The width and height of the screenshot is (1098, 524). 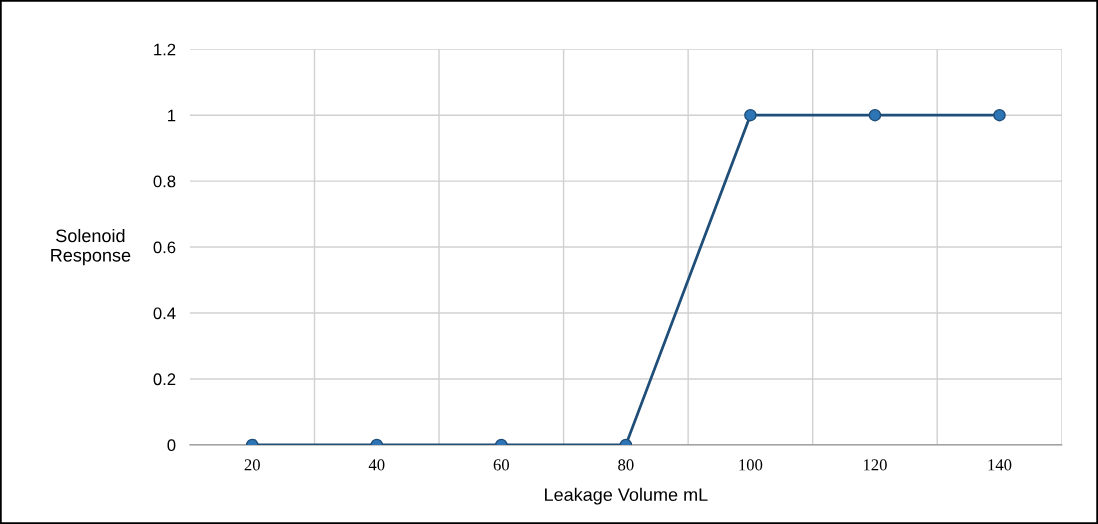 What do you see at coordinates (626, 465) in the screenshot?
I see `x-tick-label: 80` at bounding box center [626, 465].